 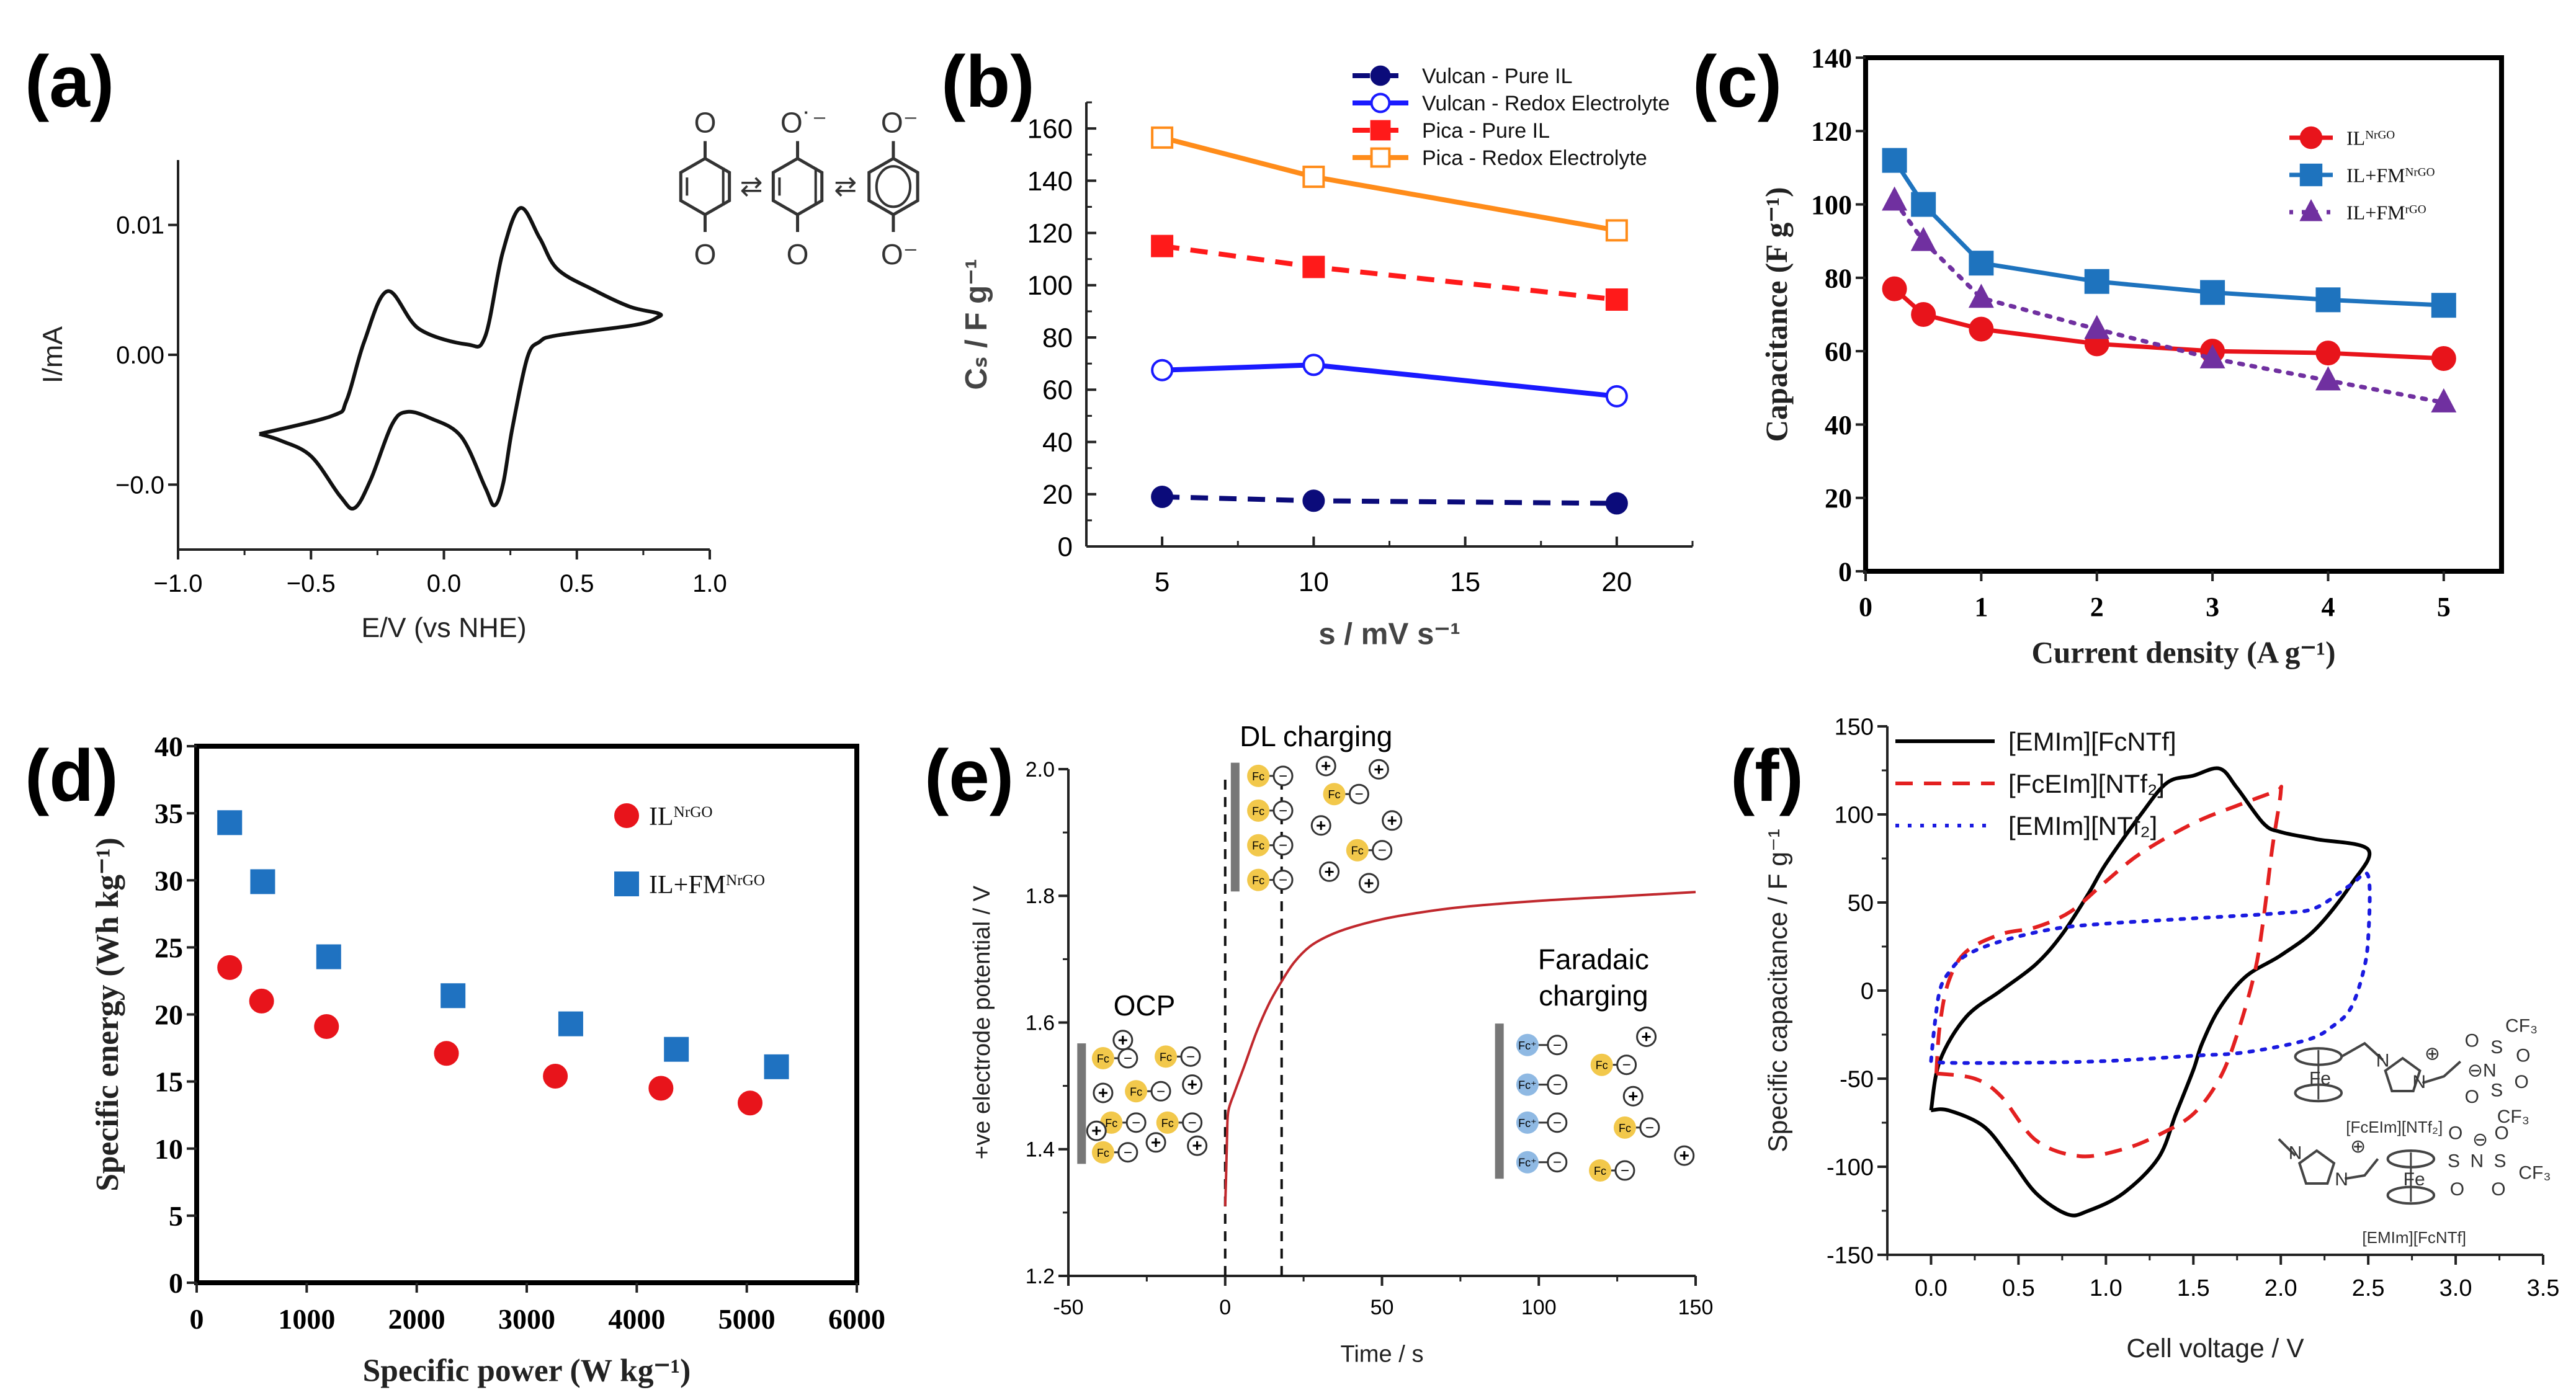 What do you see at coordinates (1500, 158) in the screenshot?
I see `legend-item: Pica - Redox Electrolyte` at bounding box center [1500, 158].